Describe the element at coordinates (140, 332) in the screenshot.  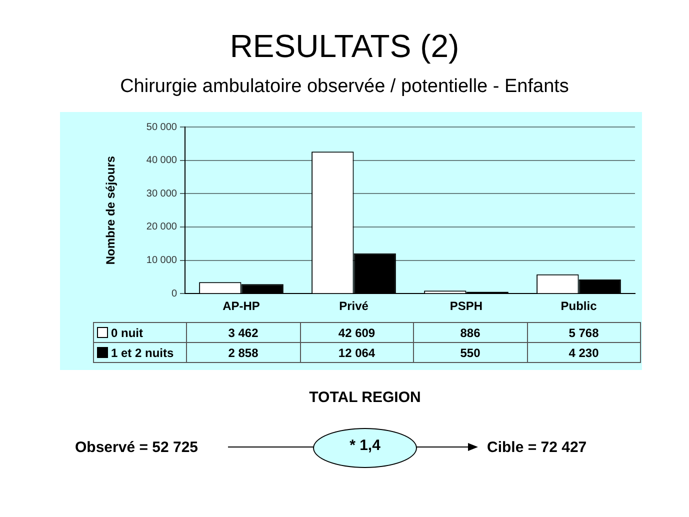
I see `legend-label: 0 nuit` at that location.